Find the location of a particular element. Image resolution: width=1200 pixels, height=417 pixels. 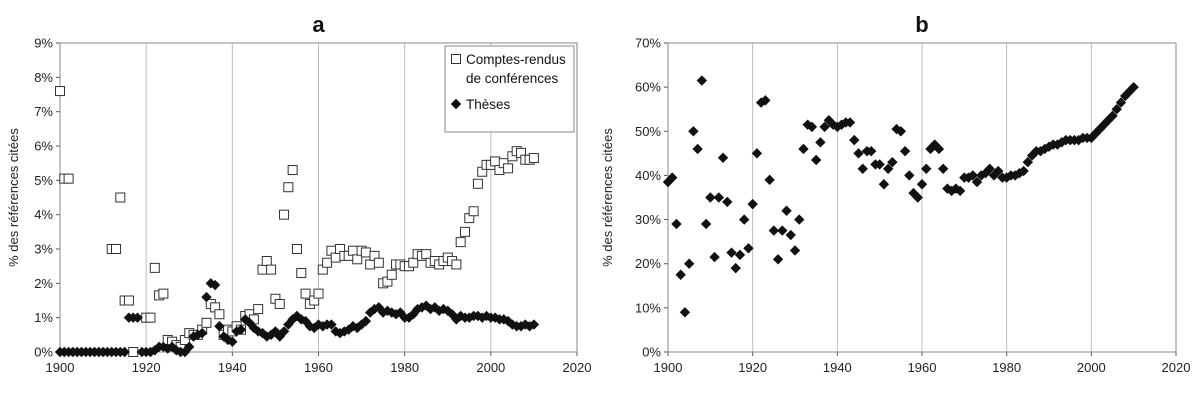

y-tick-label: 50% is located at coordinates (648, 131).